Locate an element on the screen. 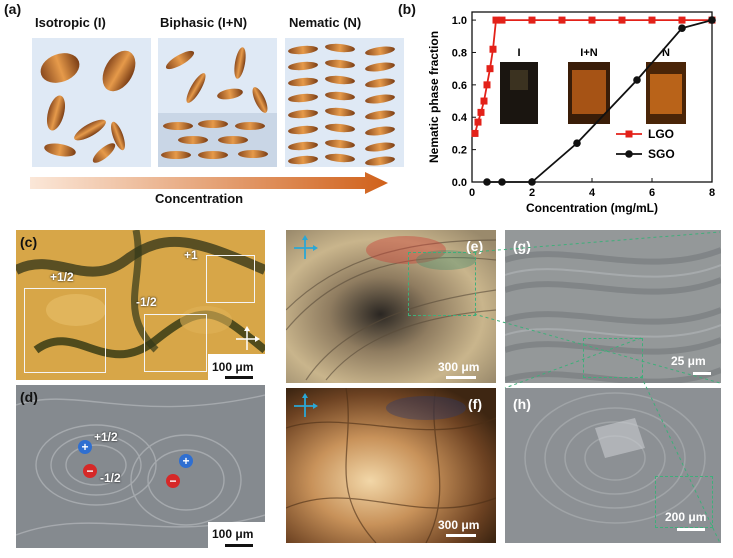  x-tick-label: 2 is located at coordinates (532, 193).